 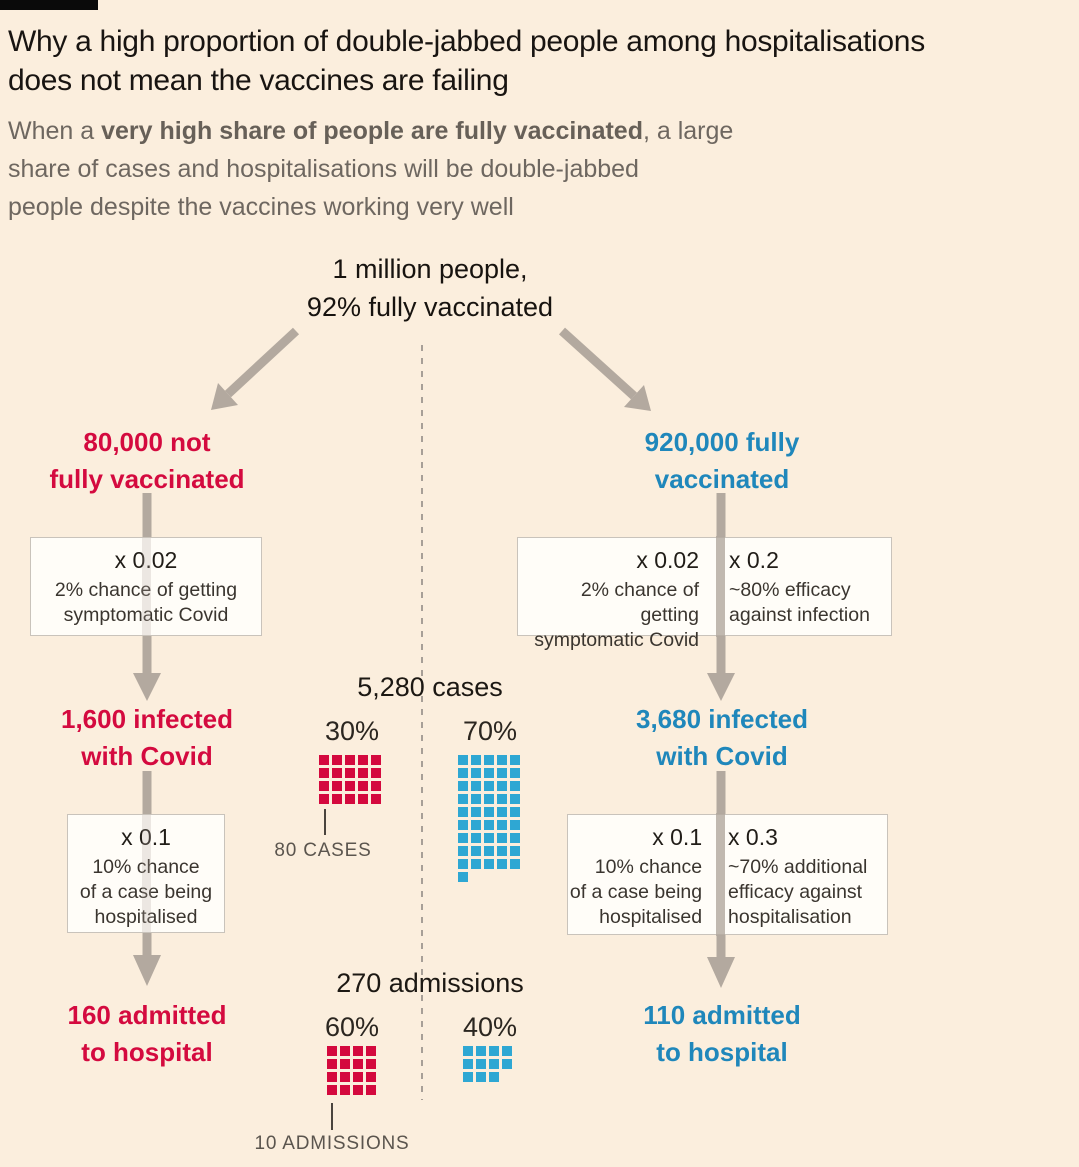 I want to click on root-node-line-1: 1 million people,, so click(x=430, y=269).